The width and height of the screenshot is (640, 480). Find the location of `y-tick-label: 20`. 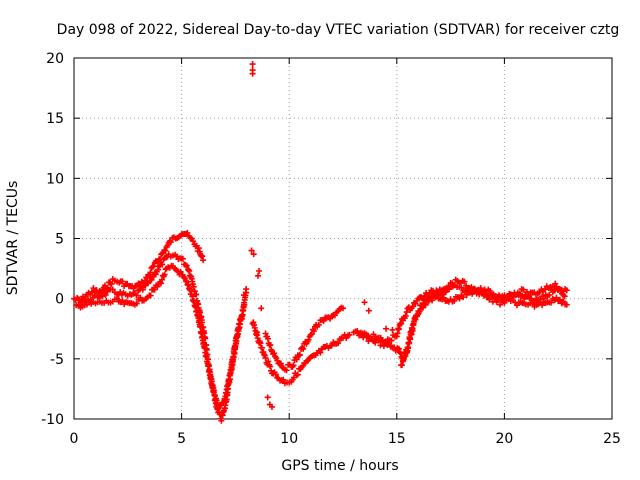

y-tick-label: 20 is located at coordinates (55, 59).